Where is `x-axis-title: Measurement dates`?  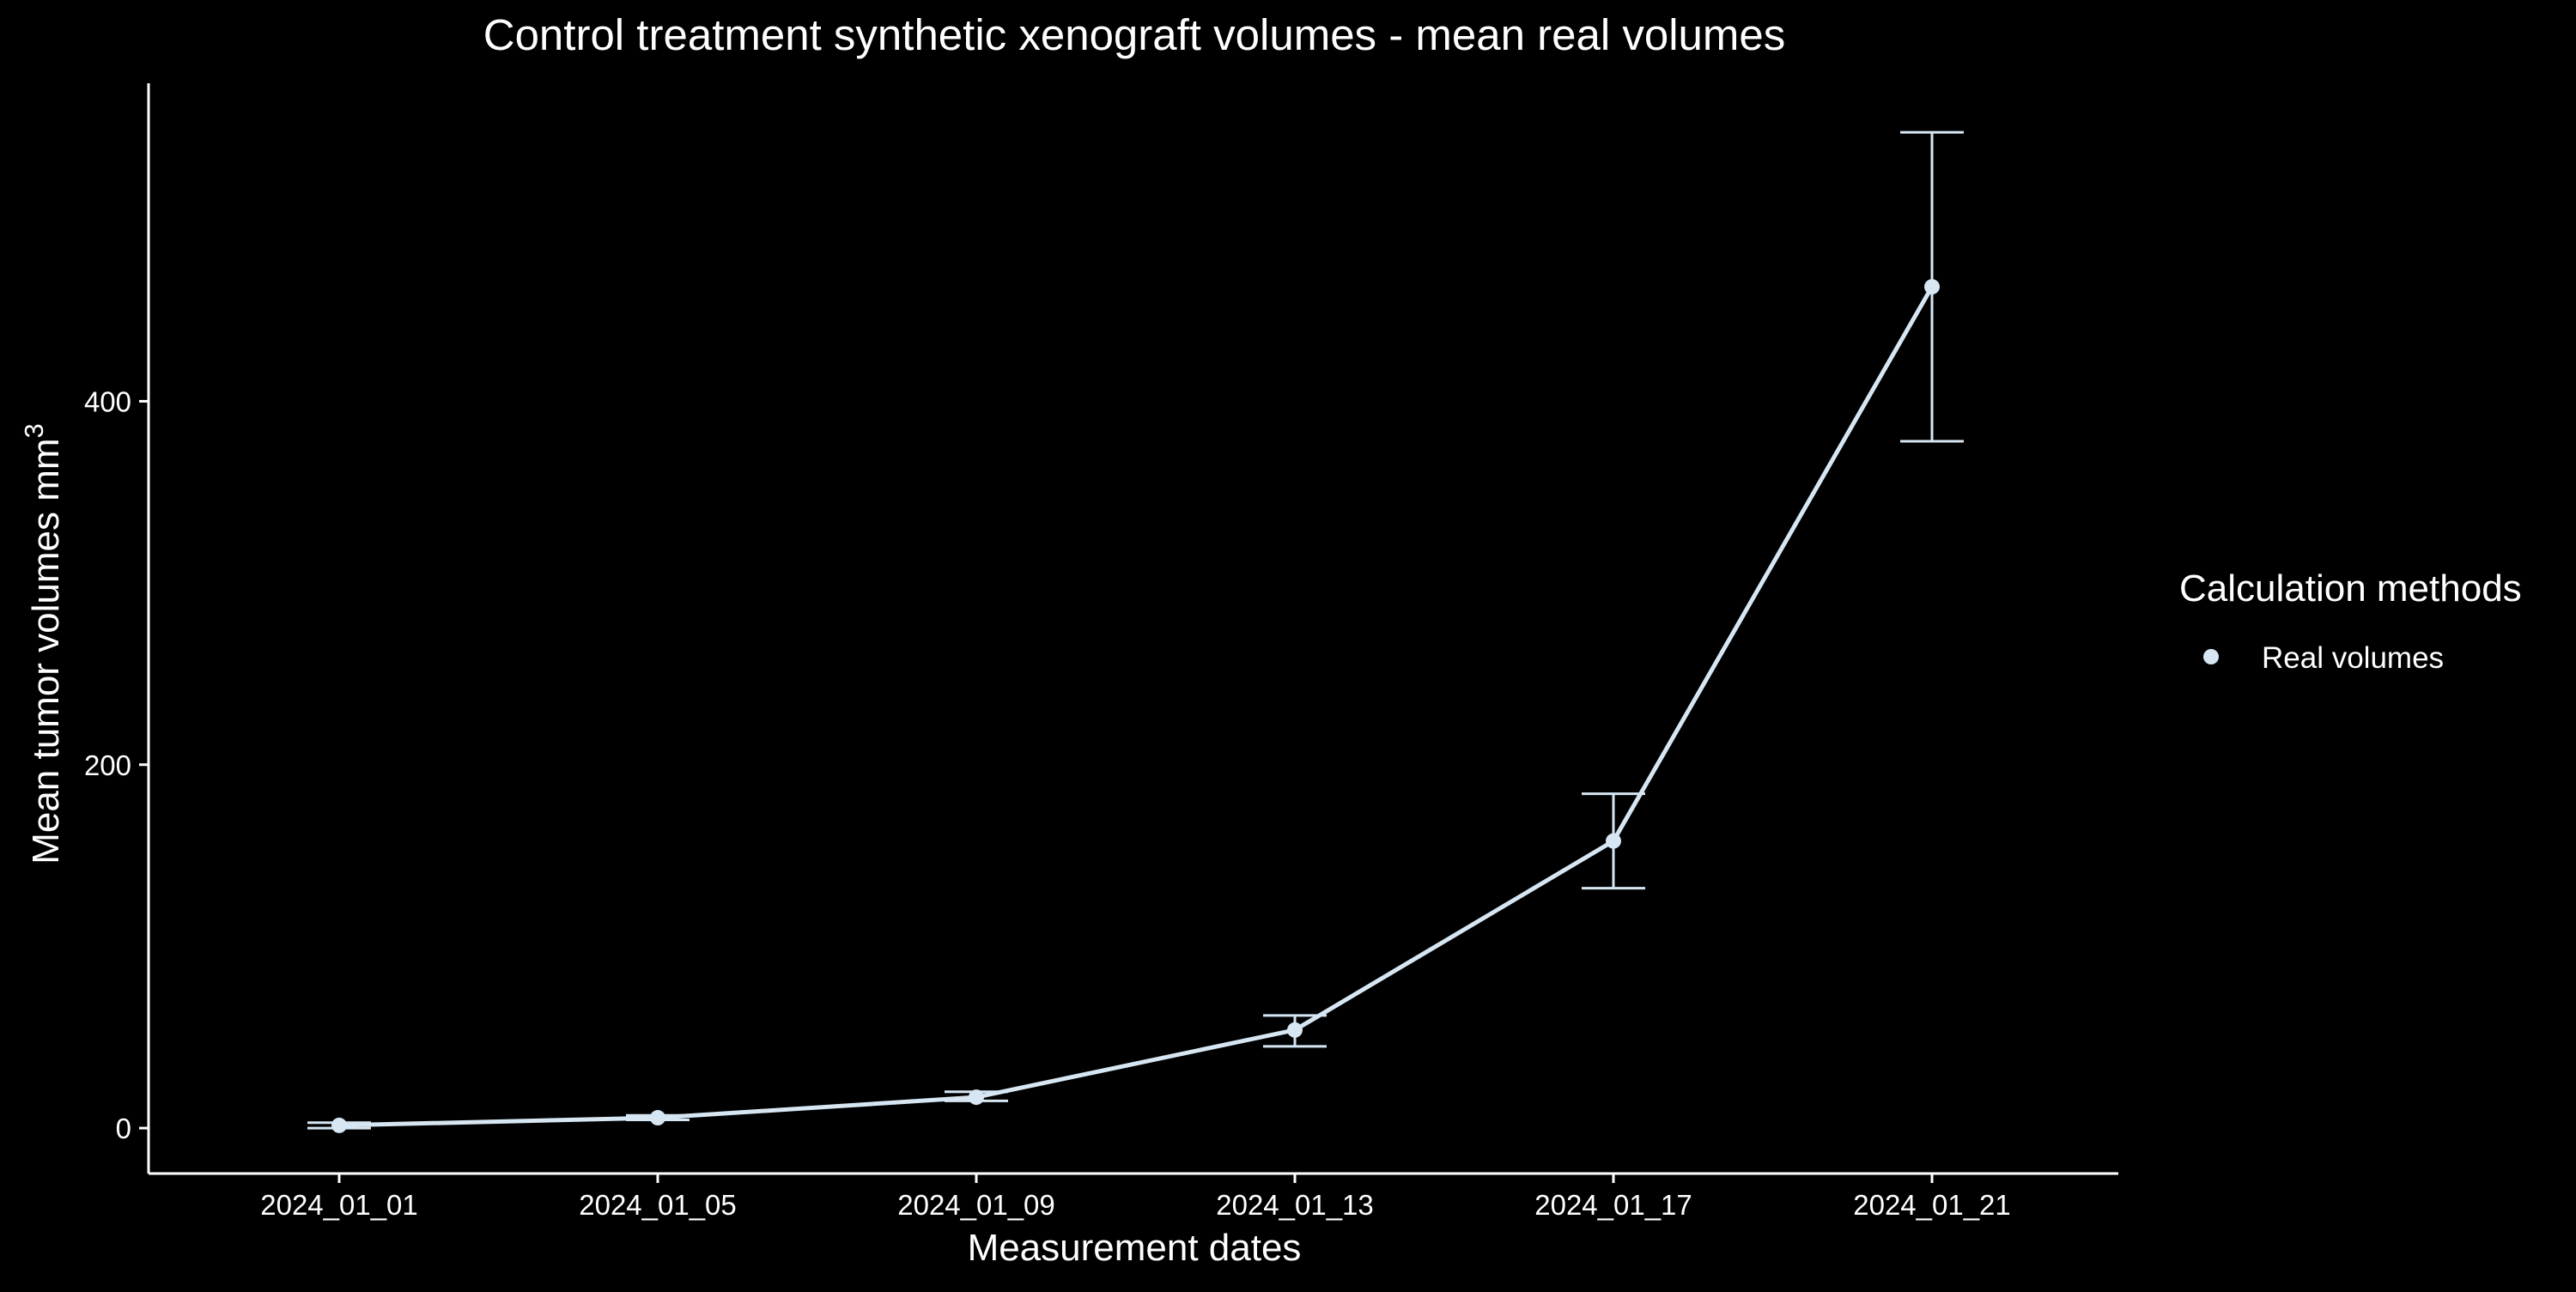 x-axis-title: Measurement dates is located at coordinates (1135, 1248).